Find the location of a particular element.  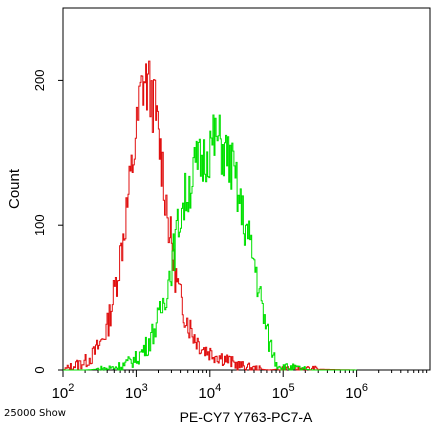

x-tick-label: 10⁵ is located at coordinates (283, 392).